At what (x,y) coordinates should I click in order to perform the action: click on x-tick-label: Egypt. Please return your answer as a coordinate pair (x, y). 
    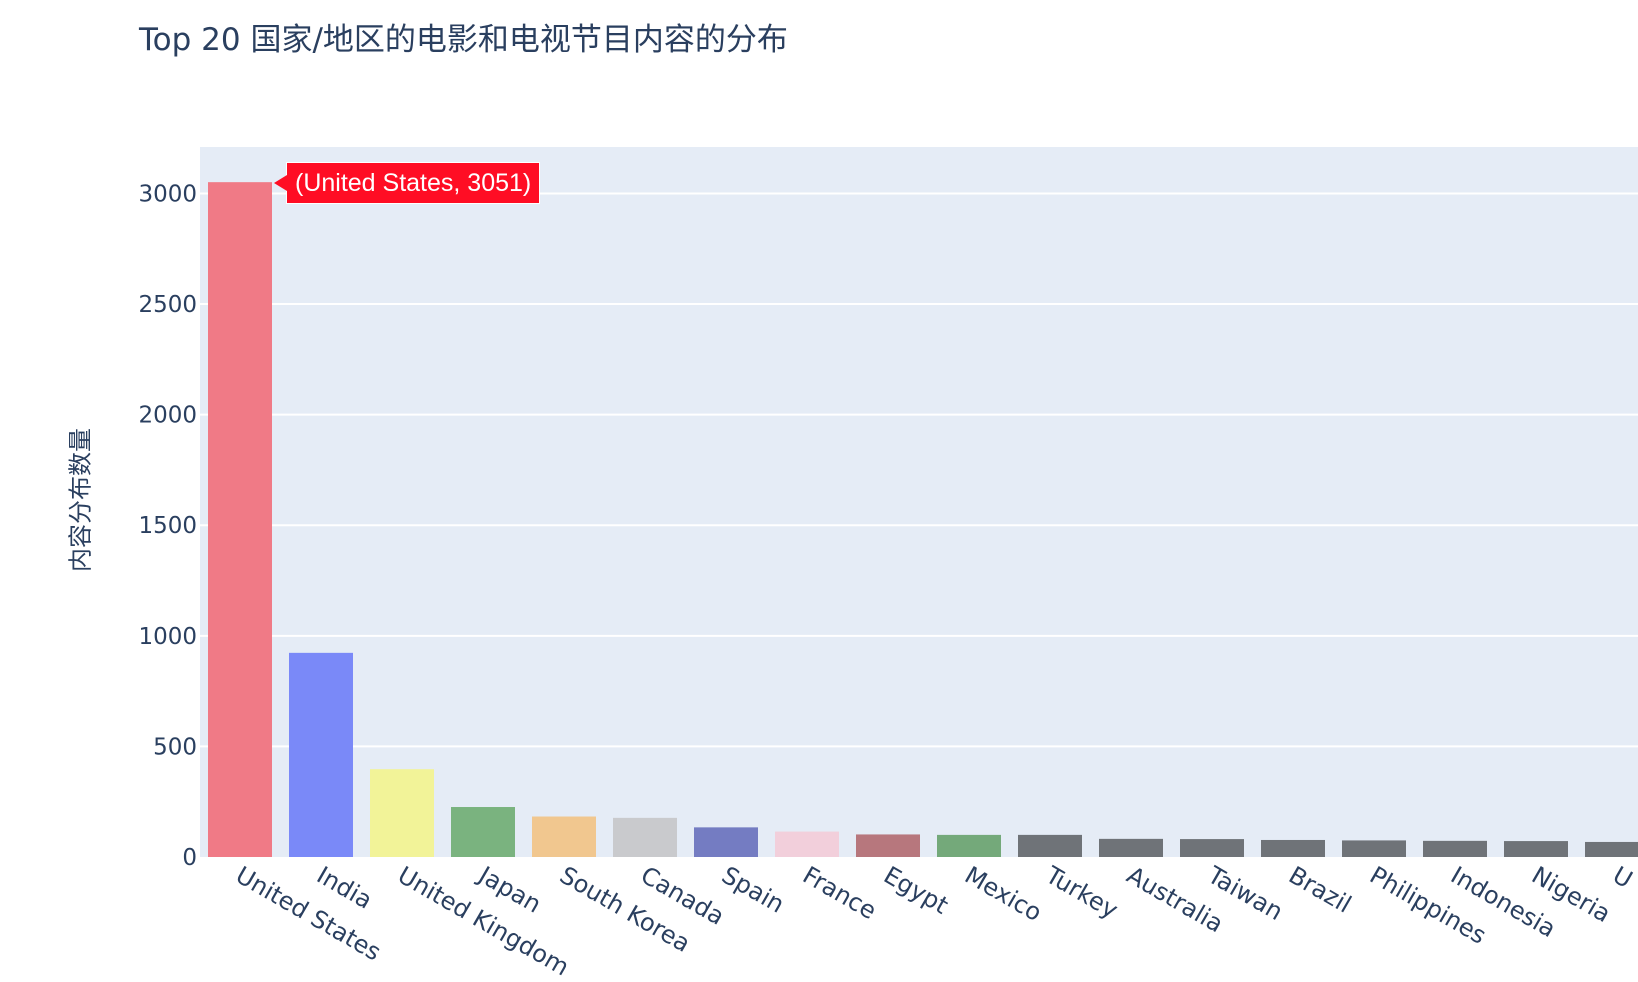
    Looking at the image, I should click on (916, 890).